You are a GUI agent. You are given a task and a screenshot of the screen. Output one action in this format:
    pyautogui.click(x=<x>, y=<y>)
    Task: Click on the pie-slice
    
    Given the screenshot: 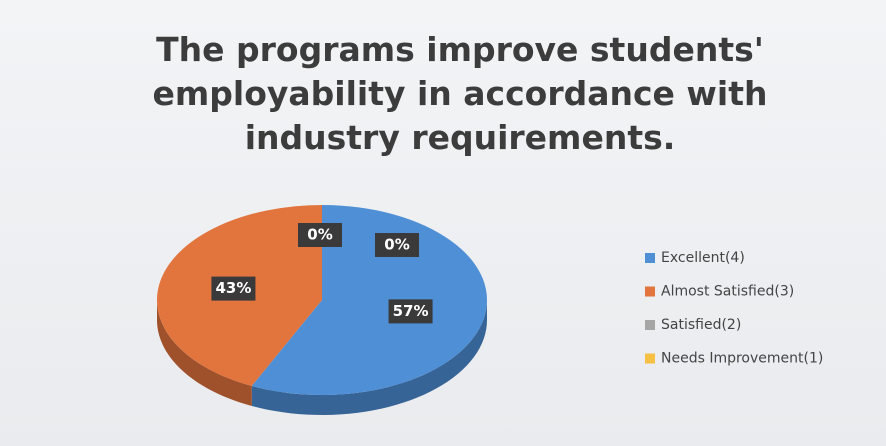 What is the action you would take?
    pyautogui.click(x=369, y=300)
    